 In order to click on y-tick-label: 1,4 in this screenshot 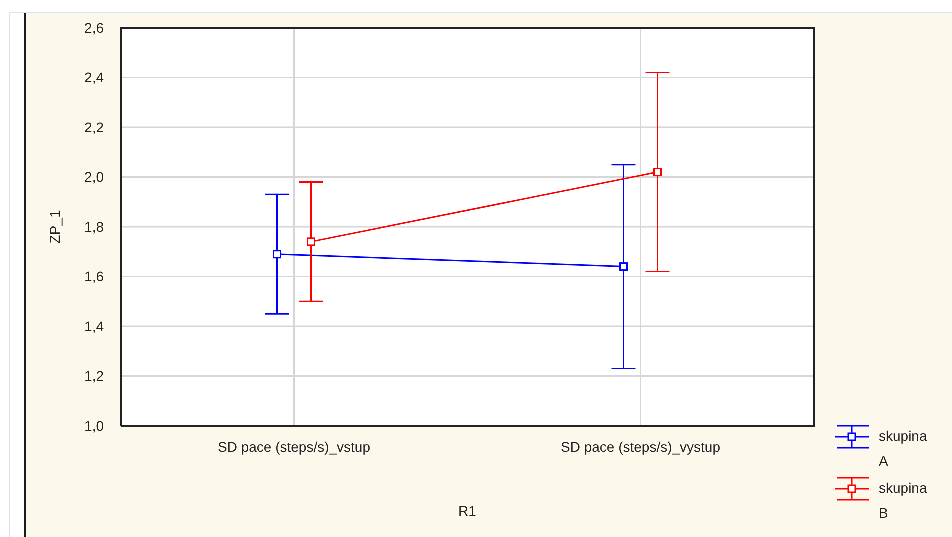, I will do `click(94, 326)`.